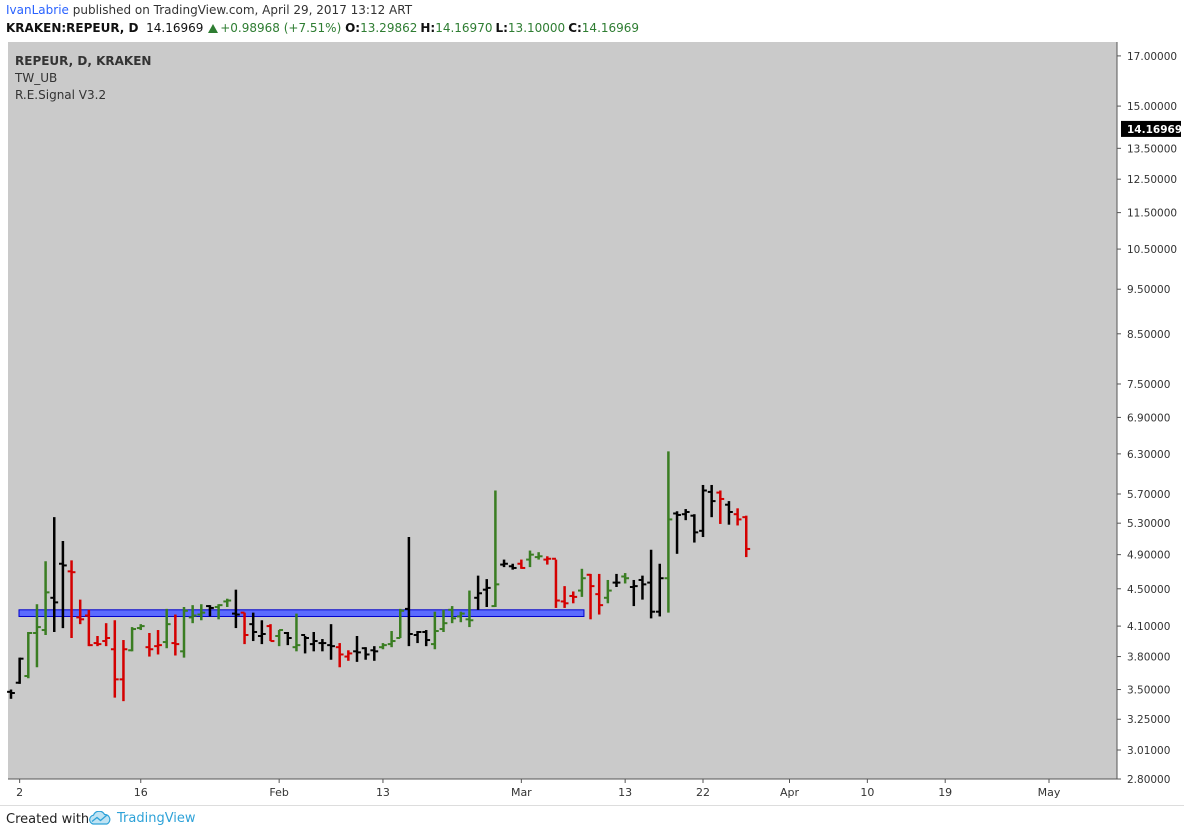 The image size is (1184, 837). What do you see at coordinates (1152, 180) in the screenshot?
I see `y-tick-label: 12.50000` at bounding box center [1152, 180].